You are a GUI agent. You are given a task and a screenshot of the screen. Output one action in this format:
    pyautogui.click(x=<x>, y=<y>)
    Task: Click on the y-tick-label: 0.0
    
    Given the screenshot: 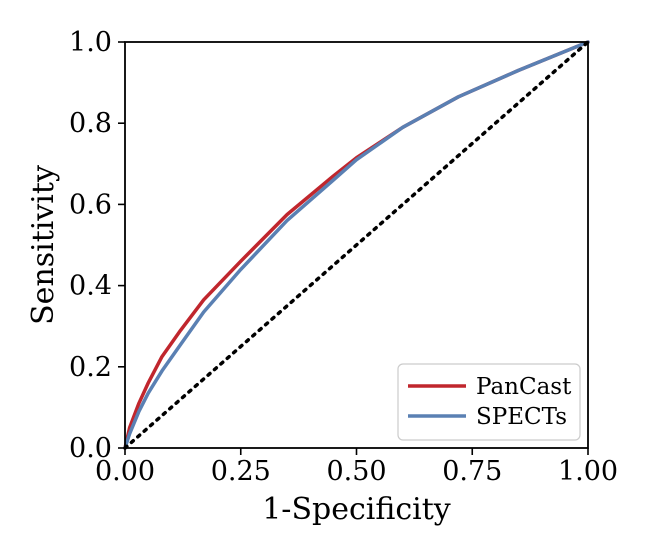 What is the action you would take?
    pyautogui.click(x=90, y=448)
    